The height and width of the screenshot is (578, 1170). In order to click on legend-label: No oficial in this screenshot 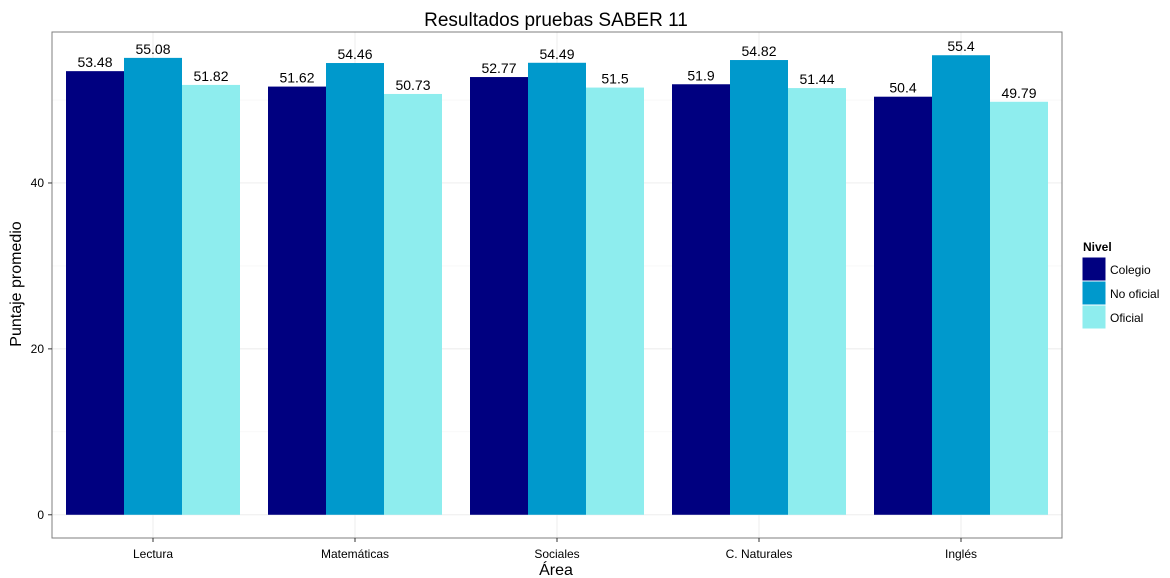, I will do `click(1134, 294)`.